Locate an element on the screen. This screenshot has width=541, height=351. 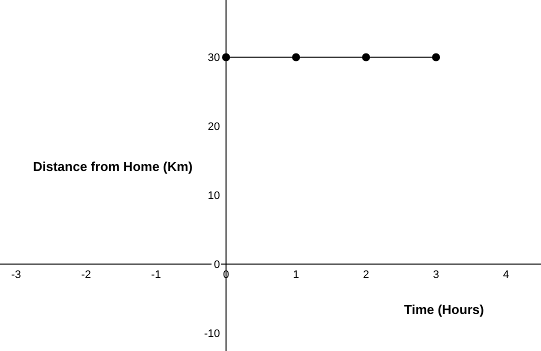
x-tick-label: 4 is located at coordinates (506, 275).